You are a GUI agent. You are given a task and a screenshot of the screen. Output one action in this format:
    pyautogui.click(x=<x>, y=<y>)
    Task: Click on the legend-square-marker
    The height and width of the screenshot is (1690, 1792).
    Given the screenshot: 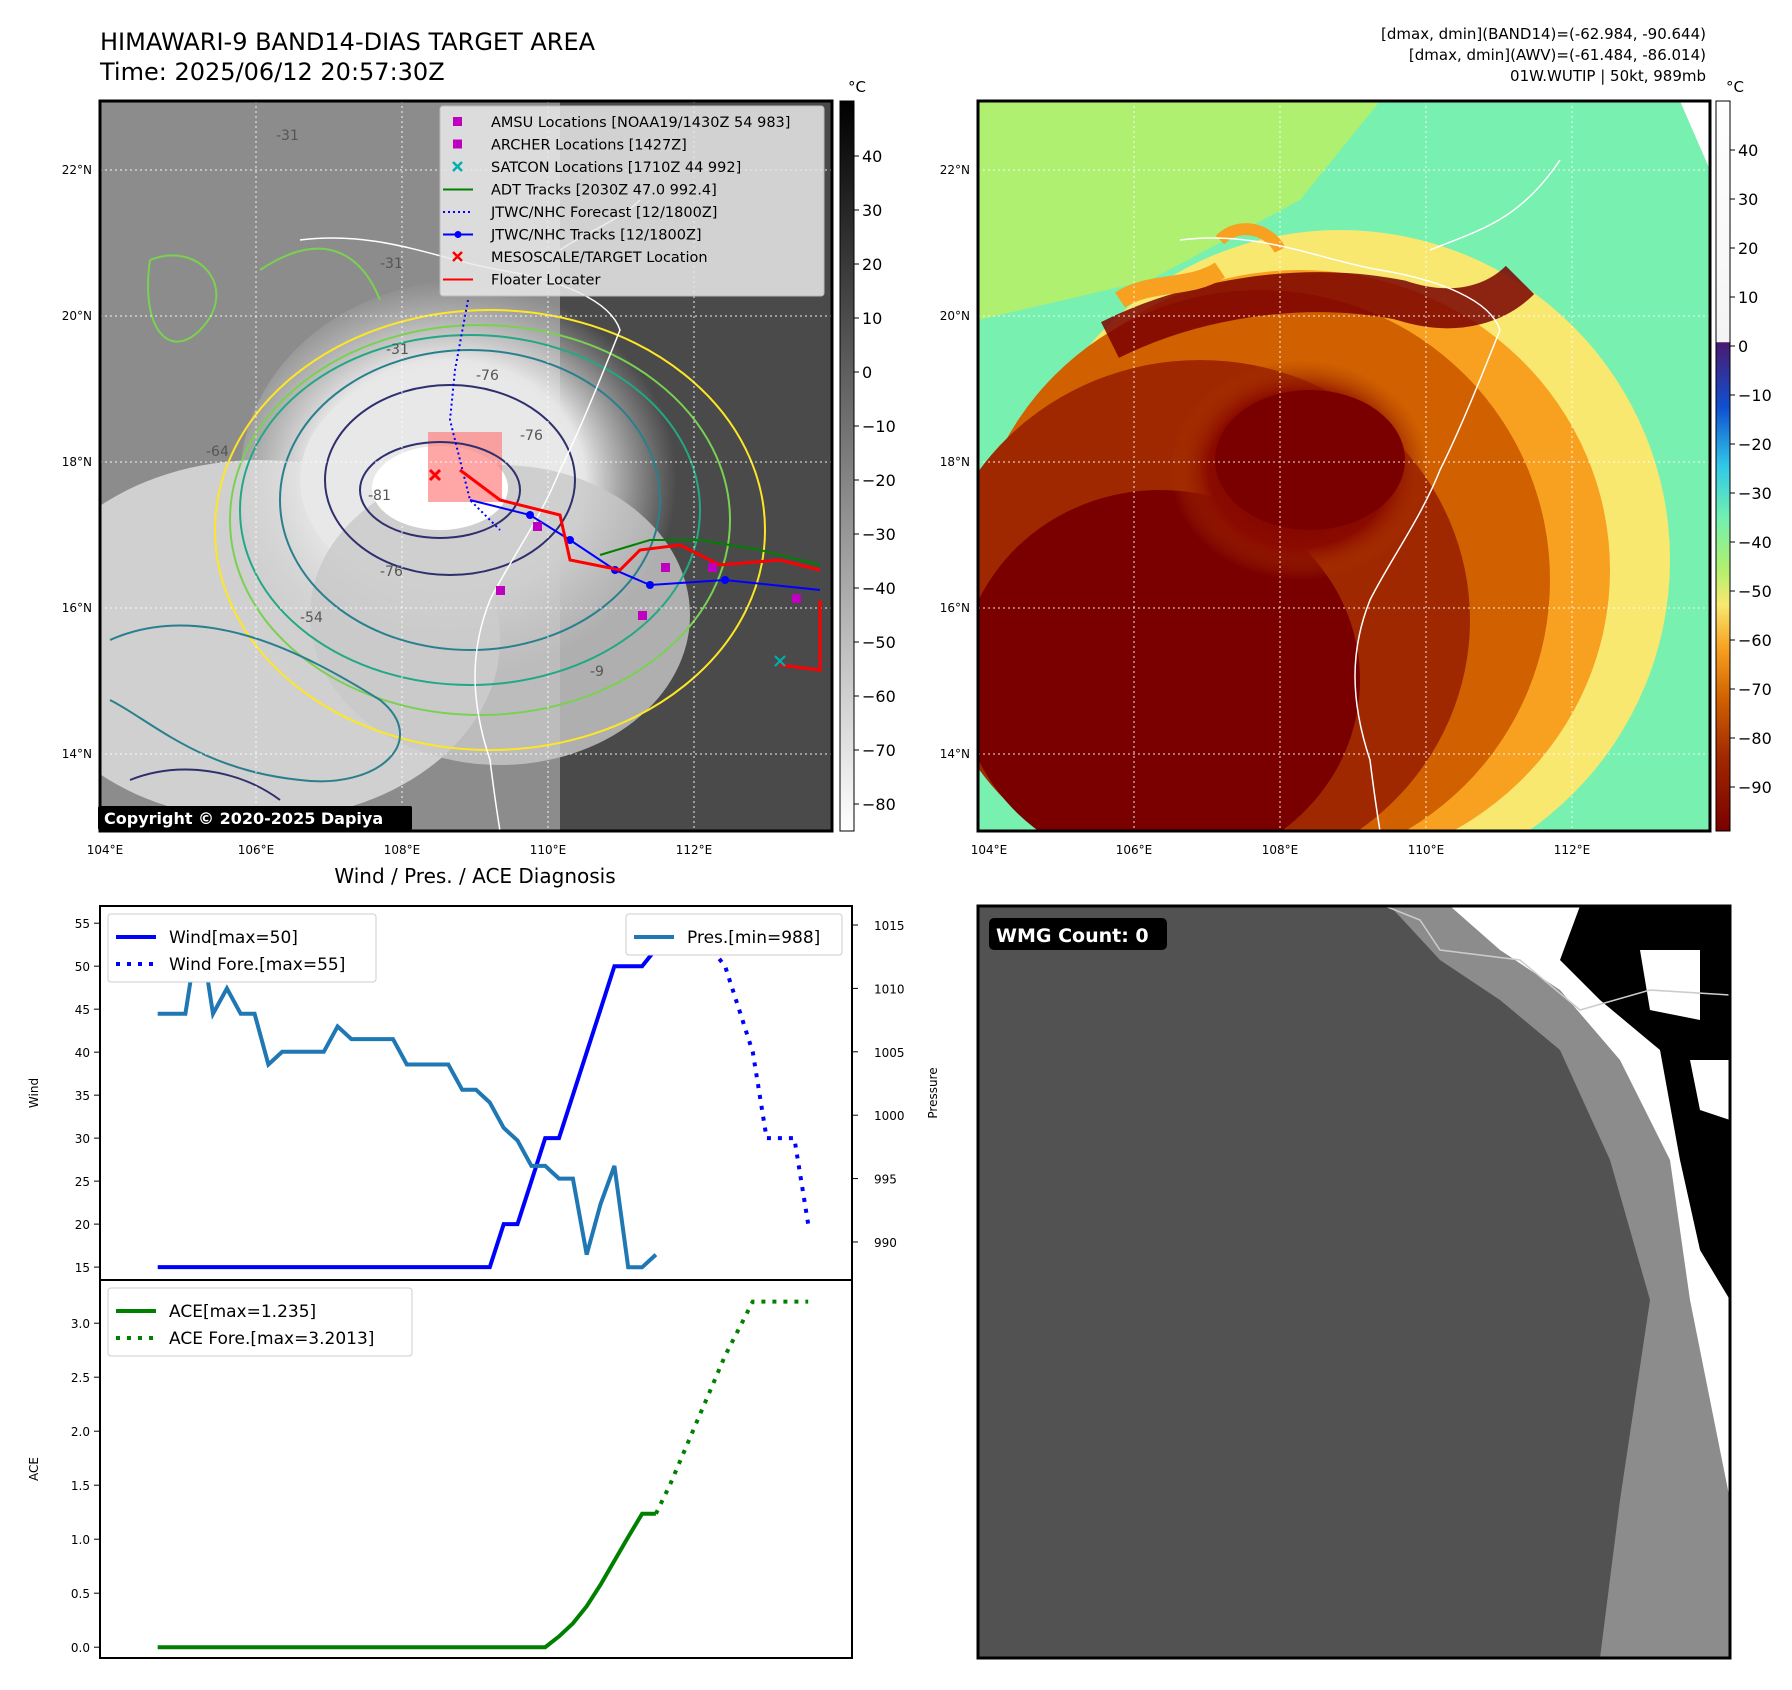 What is the action you would take?
    pyautogui.click(x=457, y=144)
    